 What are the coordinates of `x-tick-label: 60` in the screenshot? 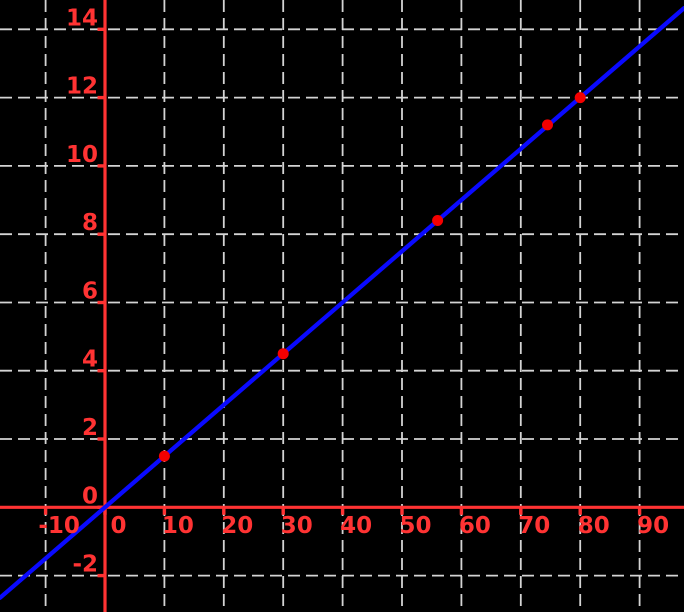 It's located at (475, 526).